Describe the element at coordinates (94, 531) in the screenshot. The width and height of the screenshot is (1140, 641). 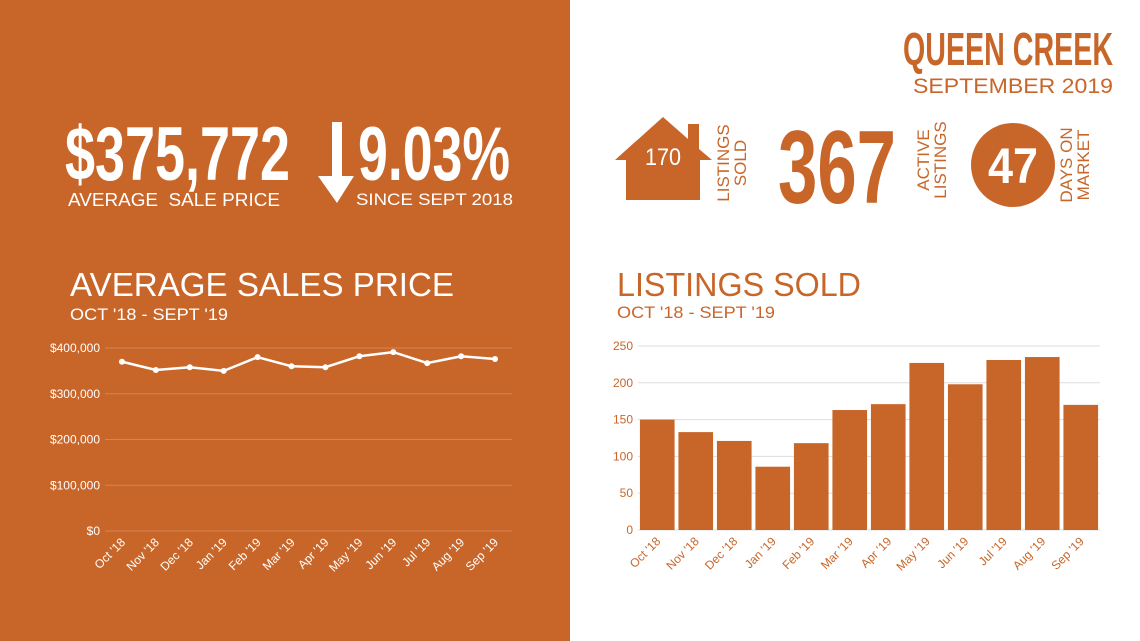
I see `y-tick-label: $0` at that location.